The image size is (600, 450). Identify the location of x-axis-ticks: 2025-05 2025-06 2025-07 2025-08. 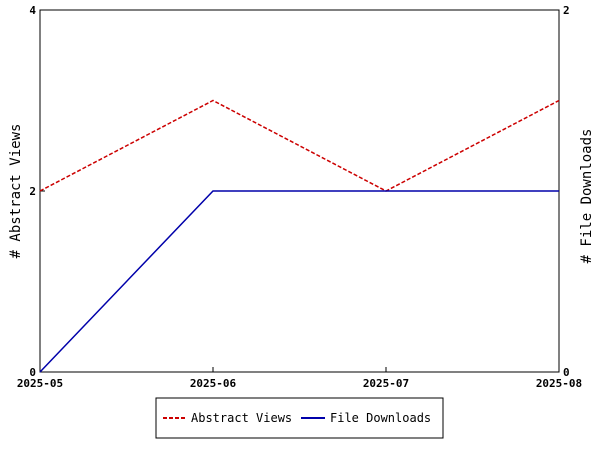
(299, 378).